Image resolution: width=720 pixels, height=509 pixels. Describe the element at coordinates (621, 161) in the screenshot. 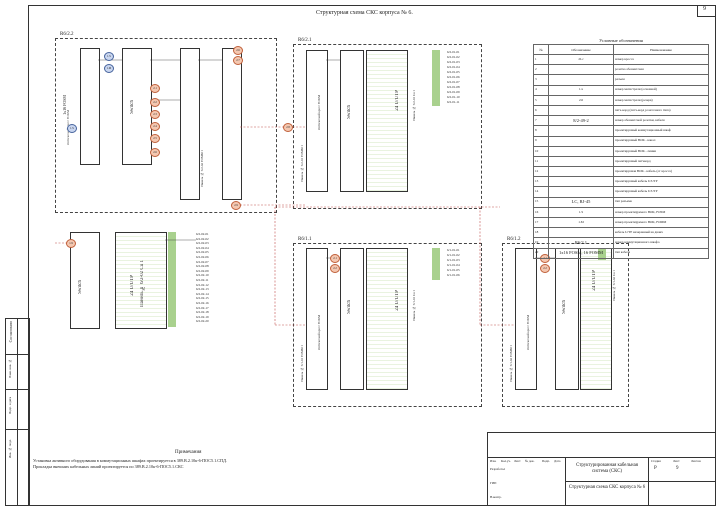

I see `legend-row: 11 проектируемый патчкорд` at that location.